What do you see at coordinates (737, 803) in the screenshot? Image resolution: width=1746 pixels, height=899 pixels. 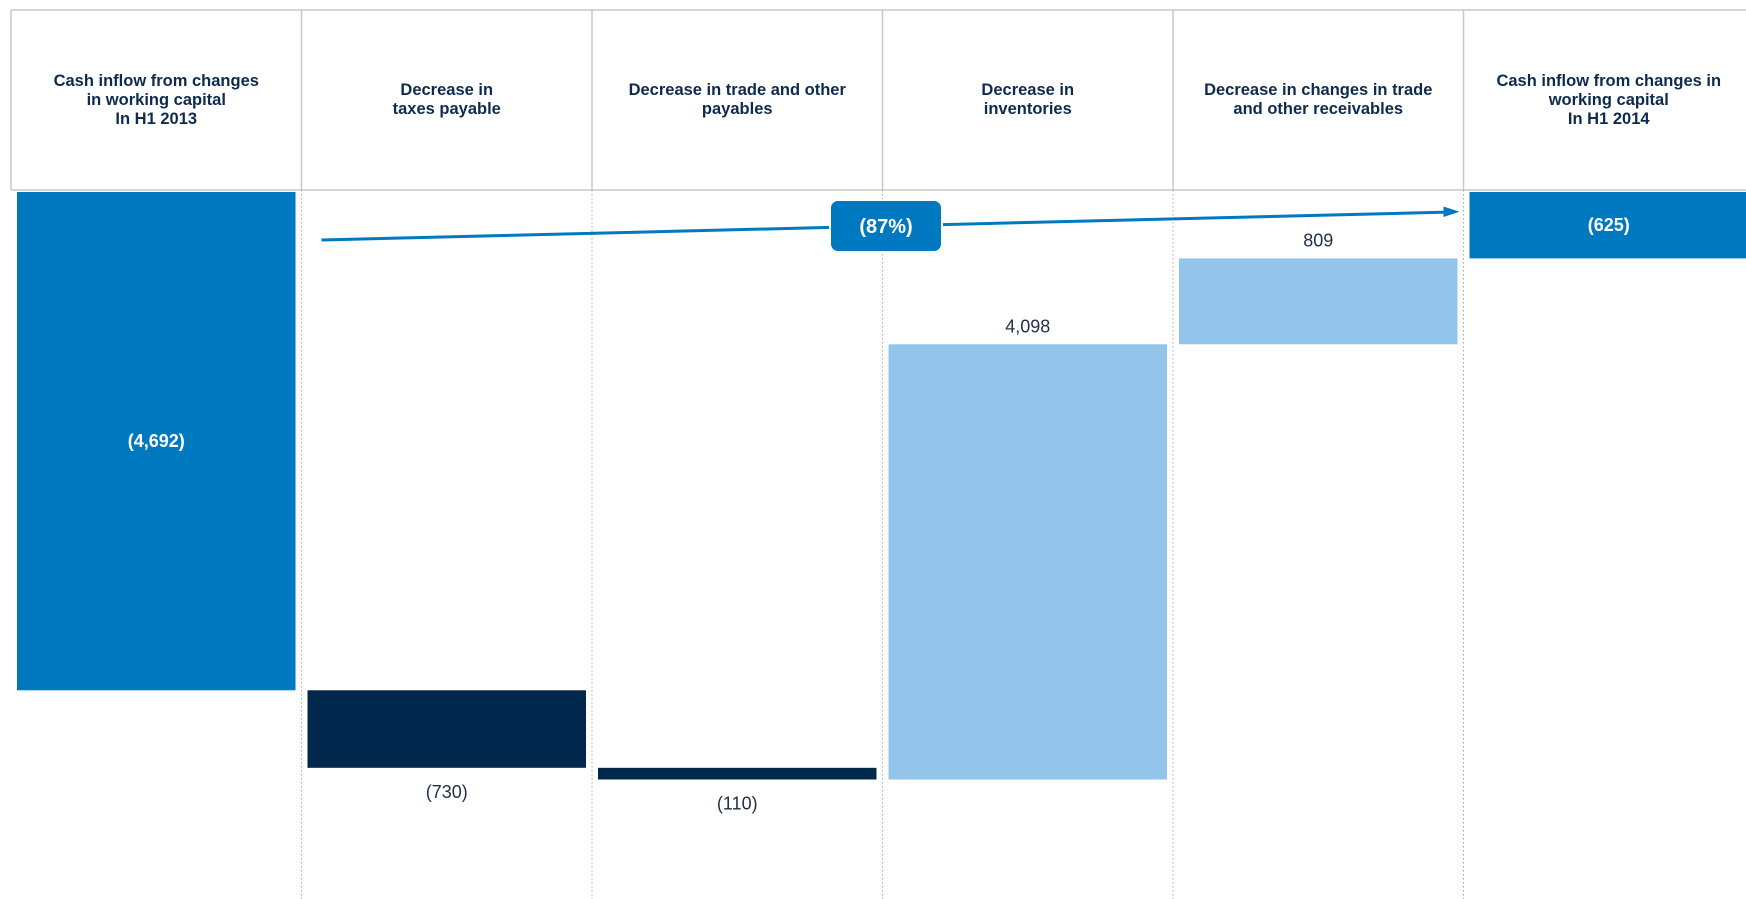 I see `value-label: (110)` at bounding box center [737, 803].